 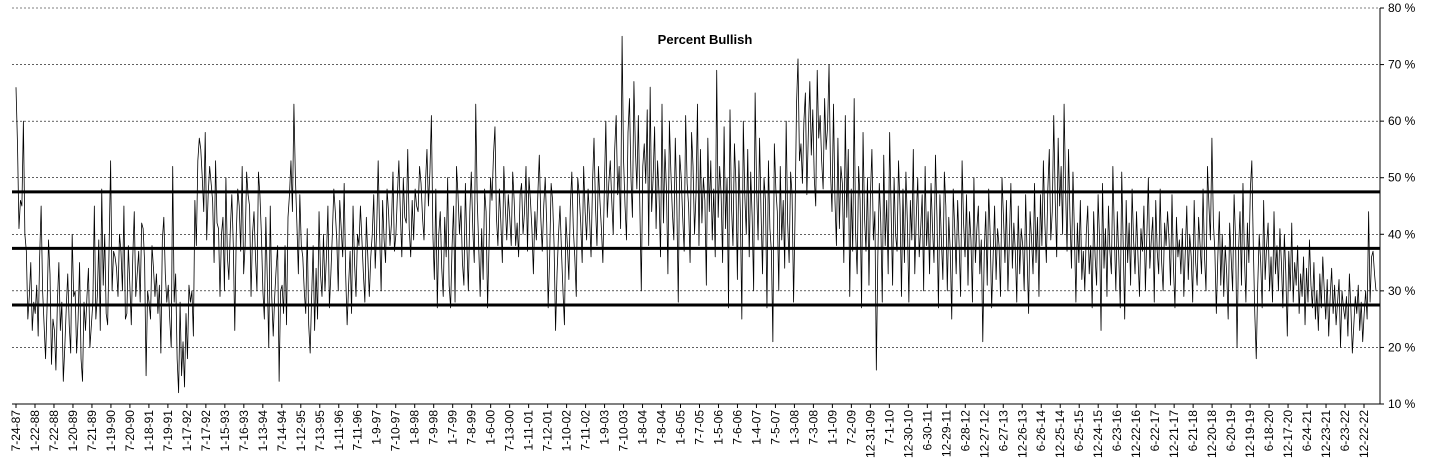 What do you see at coordinates (699, 427) in the screenshot?
I see `x-tick-label: 7-7-05` at bounding box center [699, 427].